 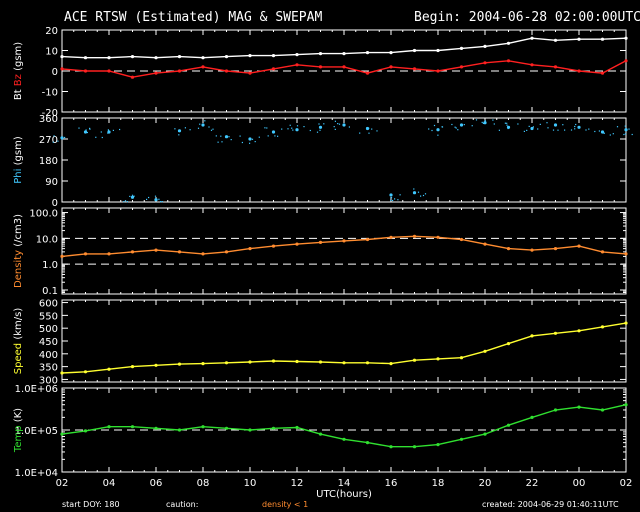 What do you see at coordinates (48, 342) in the screenshot?
I see `ytick-label-speed: 450` at bounding box center [48, 342].